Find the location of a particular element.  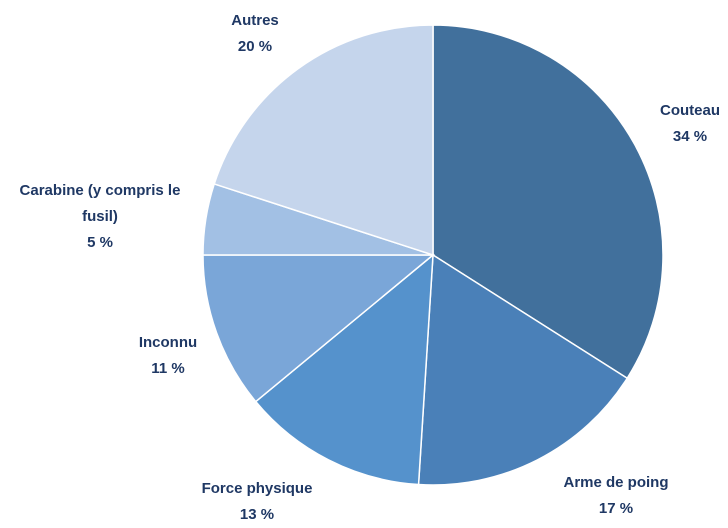

slice-label: Autres 20 % is located at coordinates (255, 34).